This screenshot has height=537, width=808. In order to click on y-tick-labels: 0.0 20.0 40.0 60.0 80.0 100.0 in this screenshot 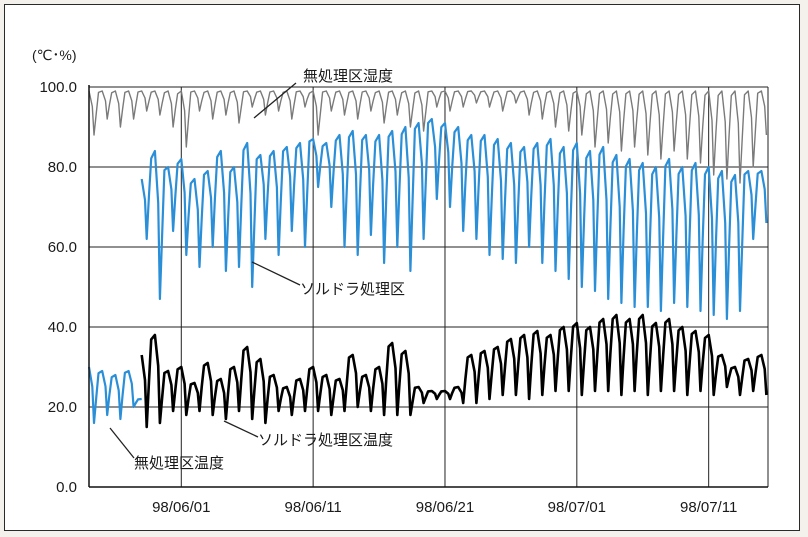, I will do `click(58, 287)`.